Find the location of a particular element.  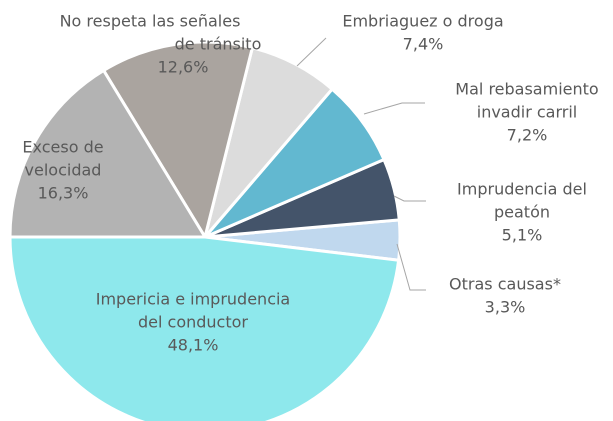

slice-label: invadir carril is located at coordinates (527, 112).